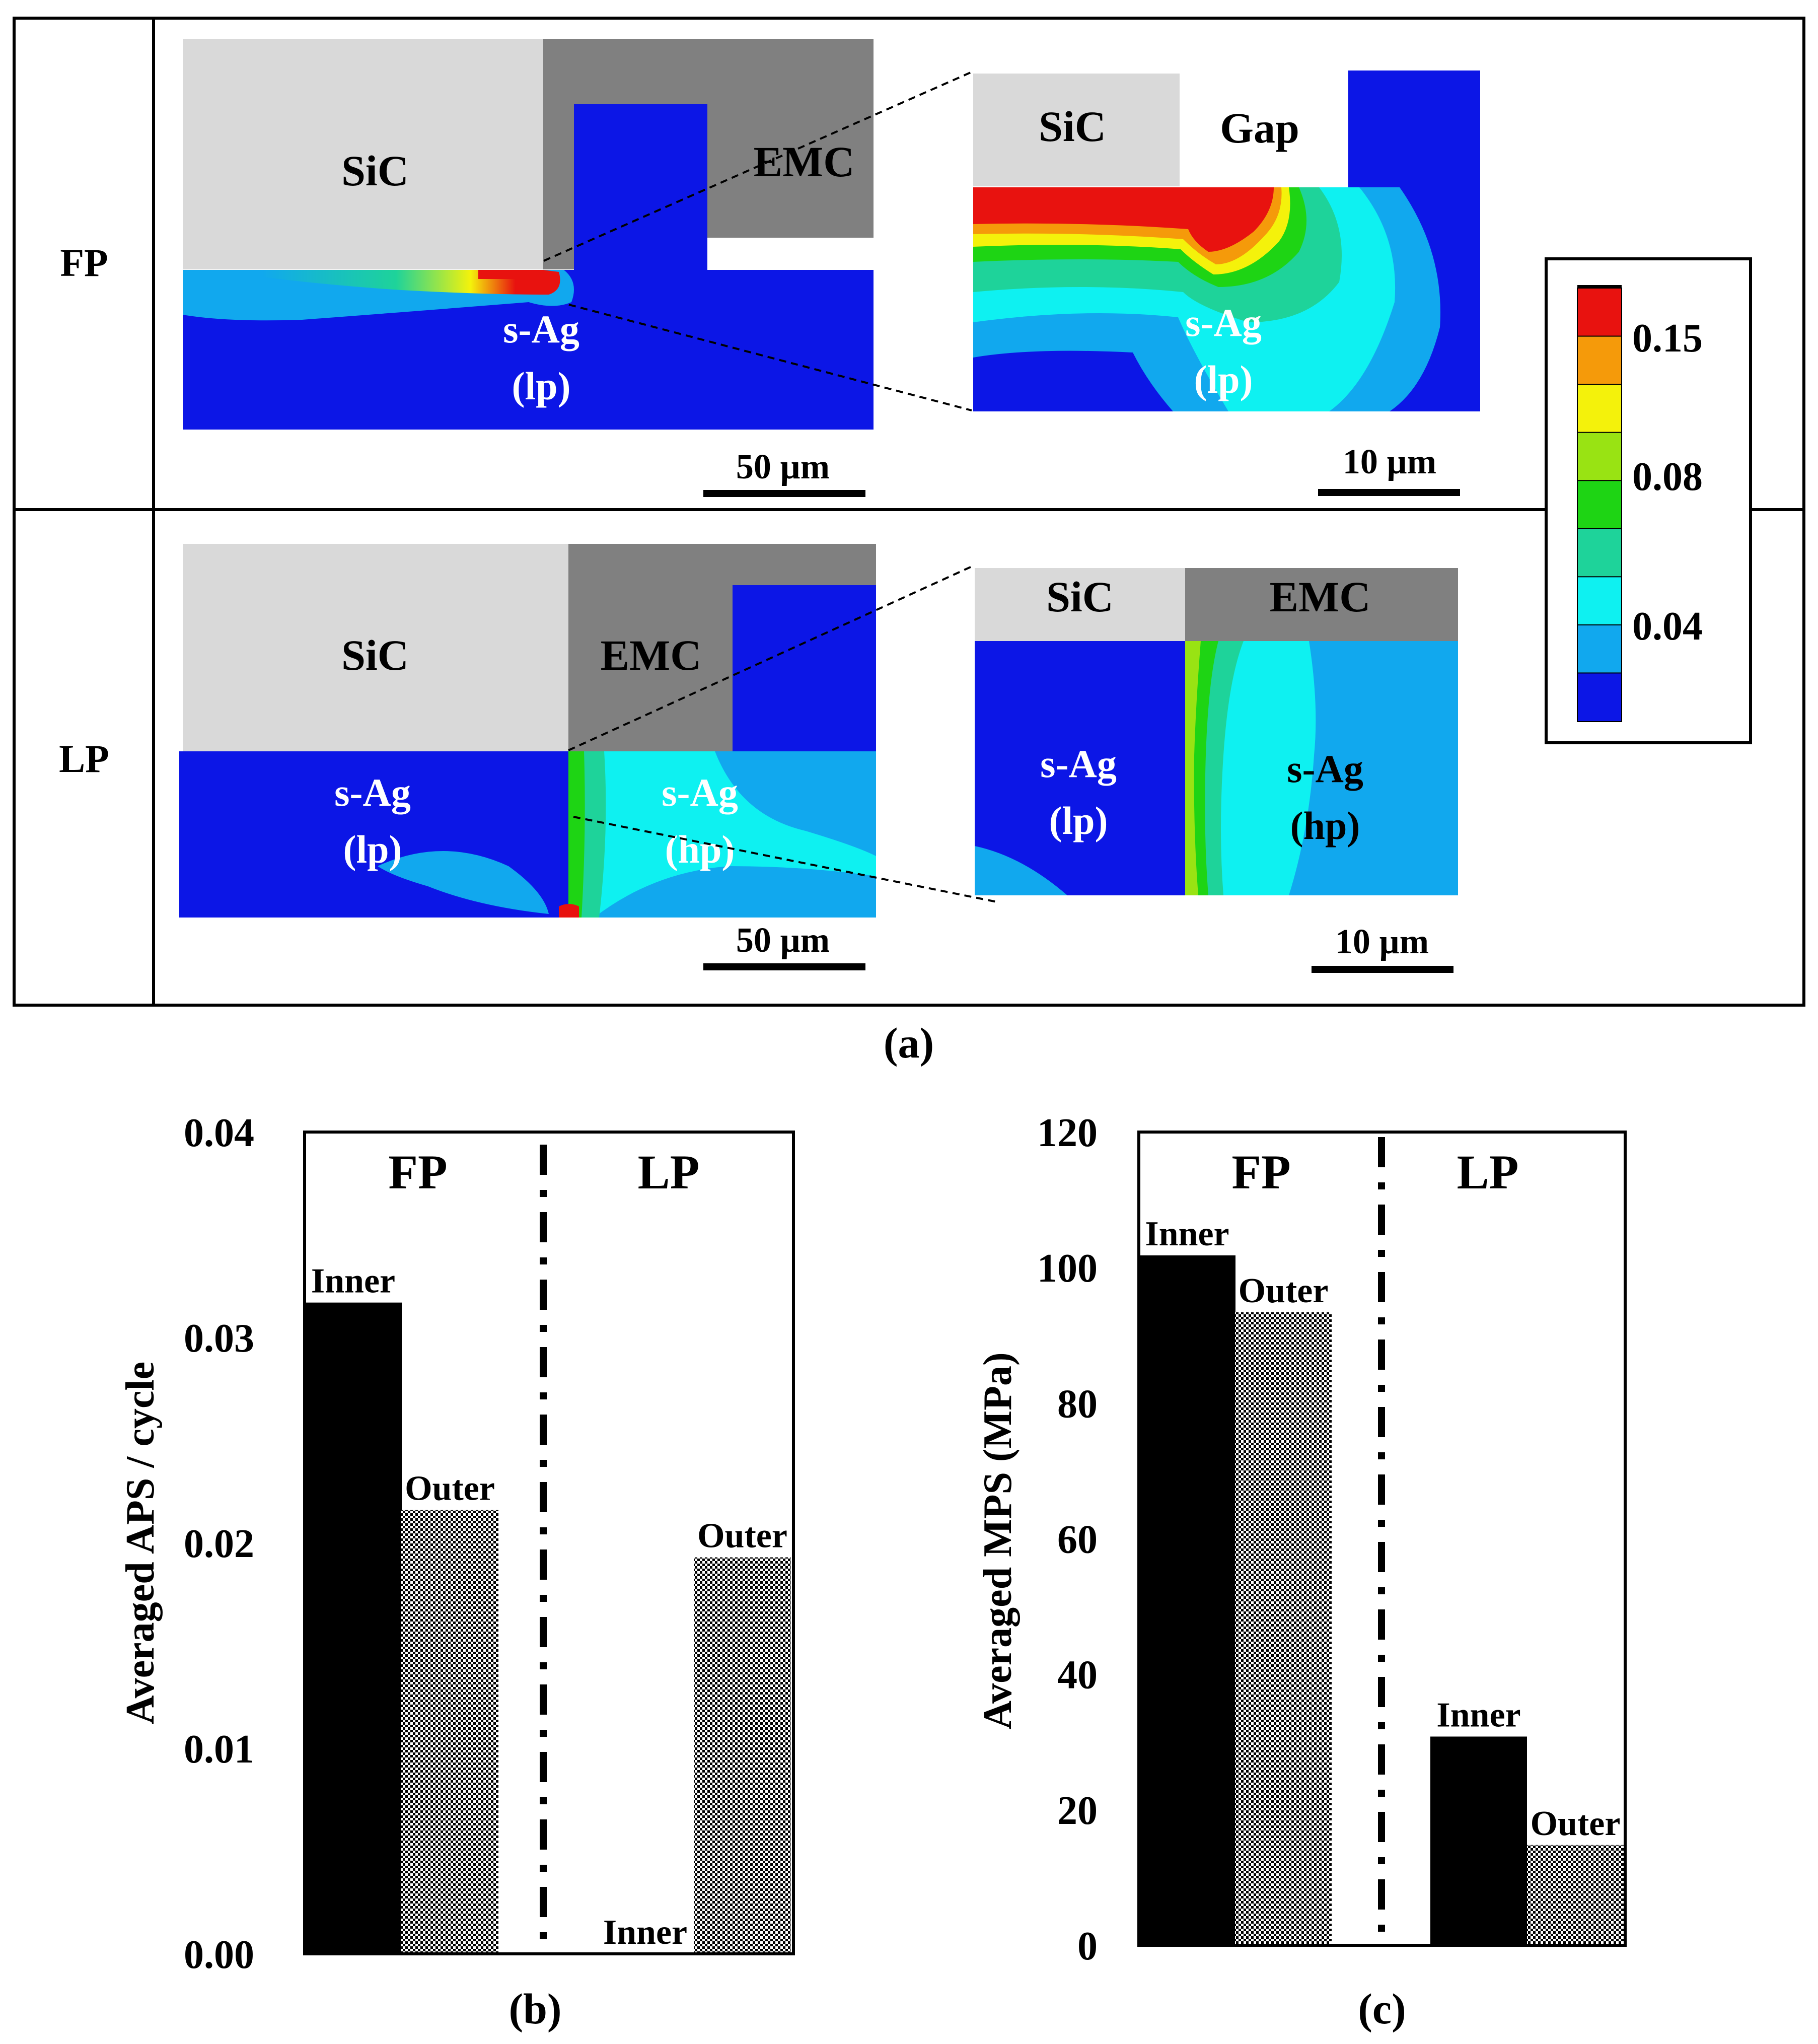 The width and height of the screenshot is (1818, 2044). I want to click on y-tick-label: 0.03, so click(219, 1338).